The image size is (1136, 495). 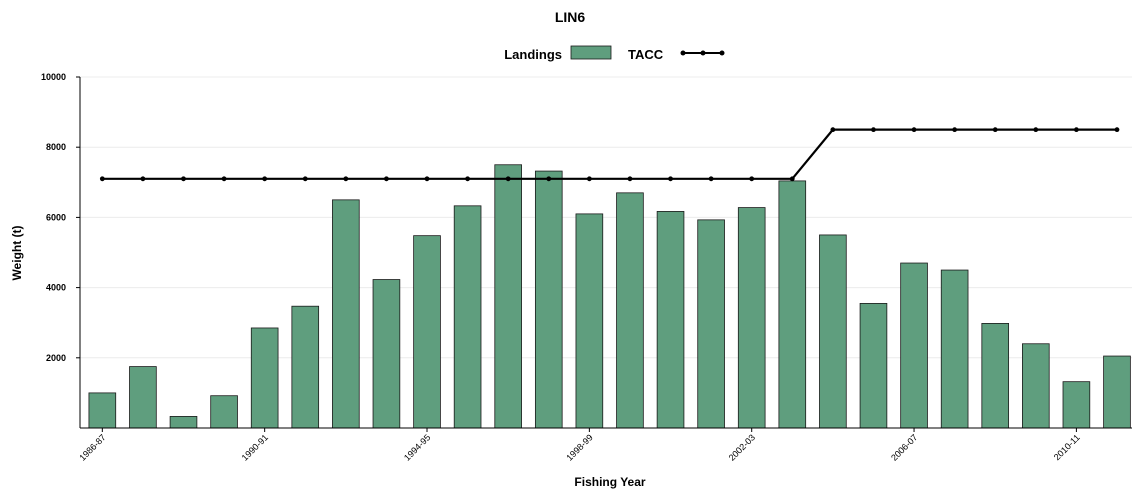 What do you see at coordinates (591, 52) in the screenshot?
I see `legend-landings-swatch` at bounding box center [591, 52].